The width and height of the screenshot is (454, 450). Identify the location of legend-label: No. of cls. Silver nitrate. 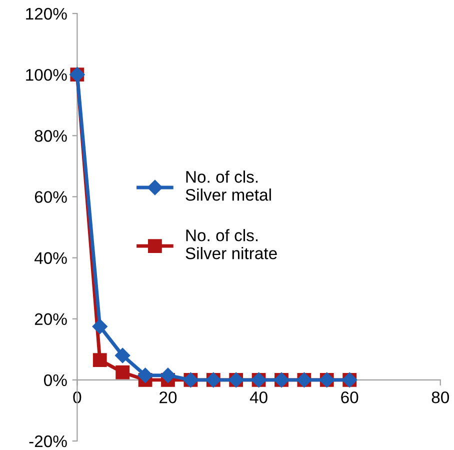
(231, 244).